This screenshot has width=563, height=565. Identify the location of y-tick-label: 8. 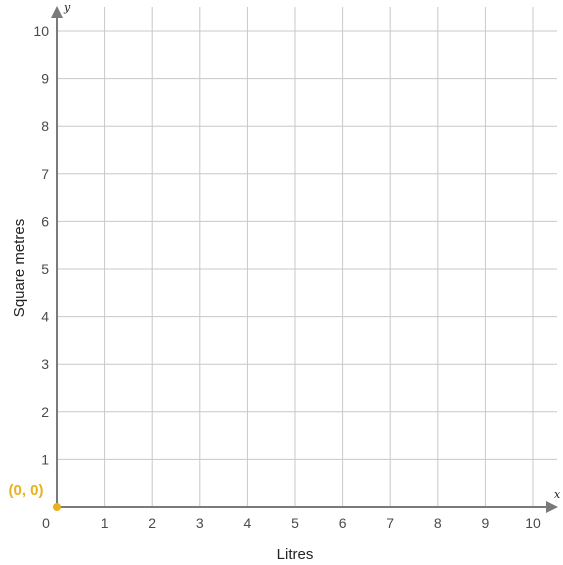
(45, 126).